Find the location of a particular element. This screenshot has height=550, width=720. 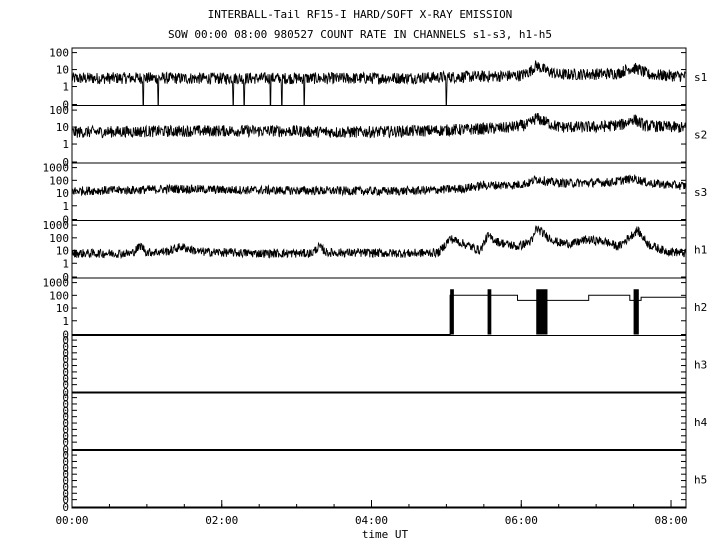

x-tick-label: 04:00 is located at coordinates (371, 520).